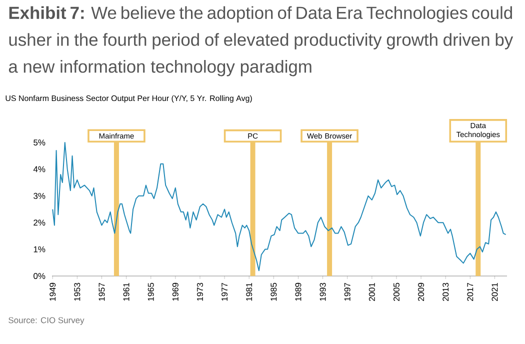 This screenshot has width=525, height=344. I want to click on x-tick-label: 1985, so click(273, 291).